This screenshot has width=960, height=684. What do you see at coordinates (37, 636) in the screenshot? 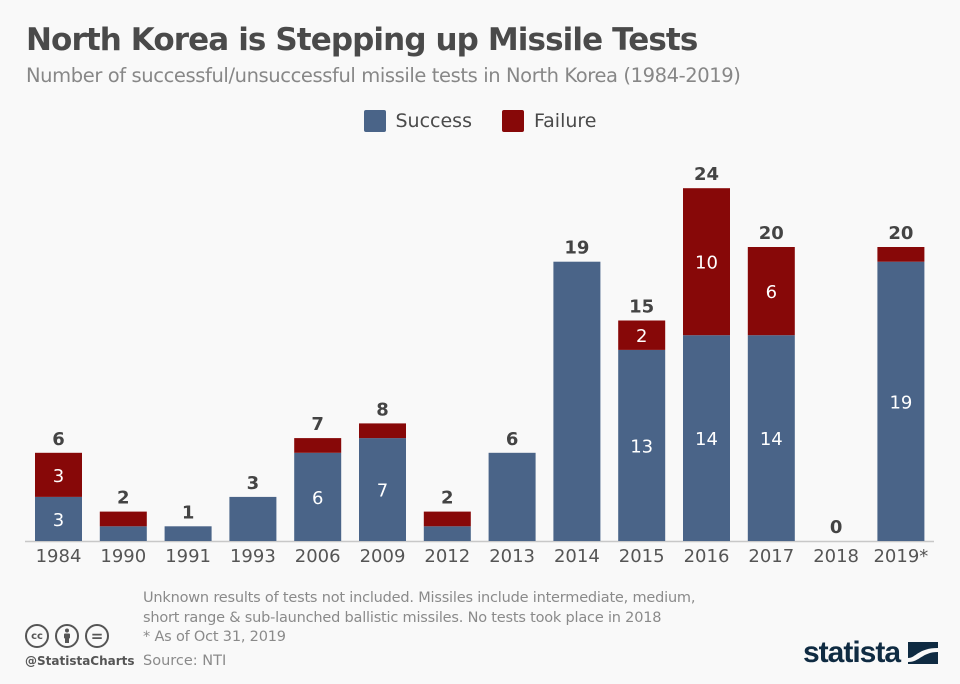
I see `cc-icon: cc` at bounding box center [37, 636].